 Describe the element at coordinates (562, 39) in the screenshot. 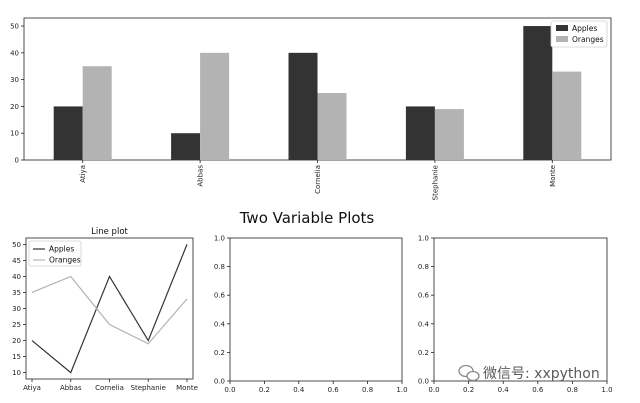

I see `legend-swatch-oranges` at that location.